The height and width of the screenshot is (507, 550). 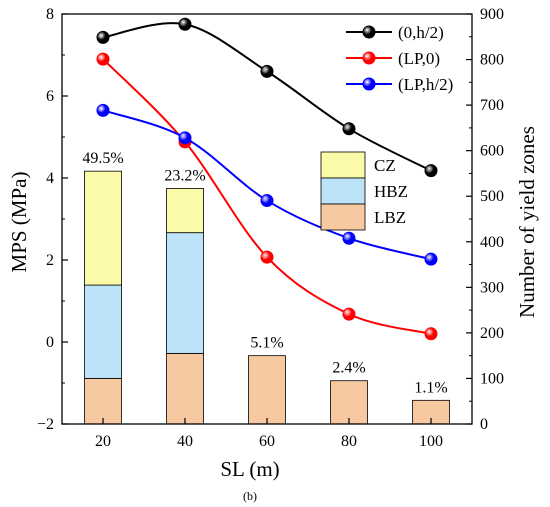 What do you see at coordinates (50, 342) in the screenshot?
I see `y-tick-label: 0` at bounding box center [50, 342].